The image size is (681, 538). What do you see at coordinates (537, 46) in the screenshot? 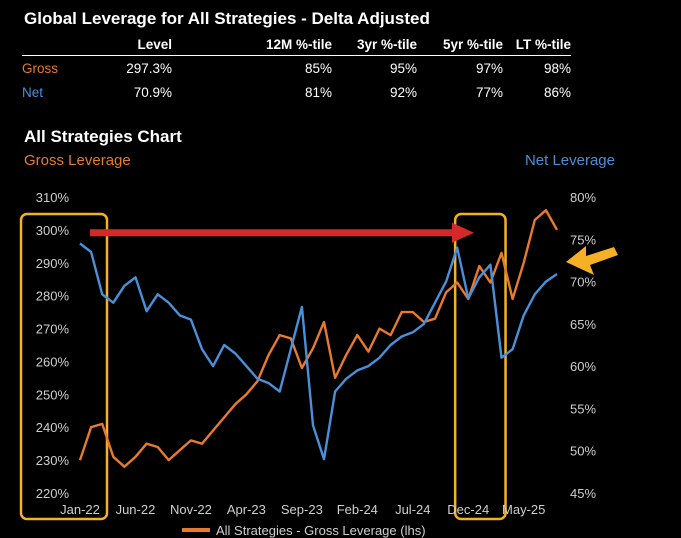
I see `column-header: LT %-tile` at bounding box center [537, 46].